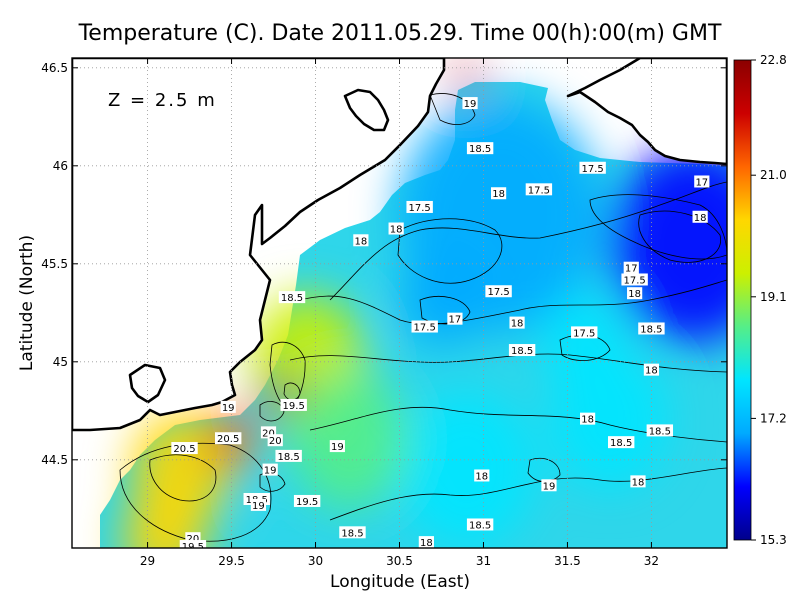 The width and height of the screenshot is (800, 604). I want to click on x-tick-label: 29.5, so click(231, 561).